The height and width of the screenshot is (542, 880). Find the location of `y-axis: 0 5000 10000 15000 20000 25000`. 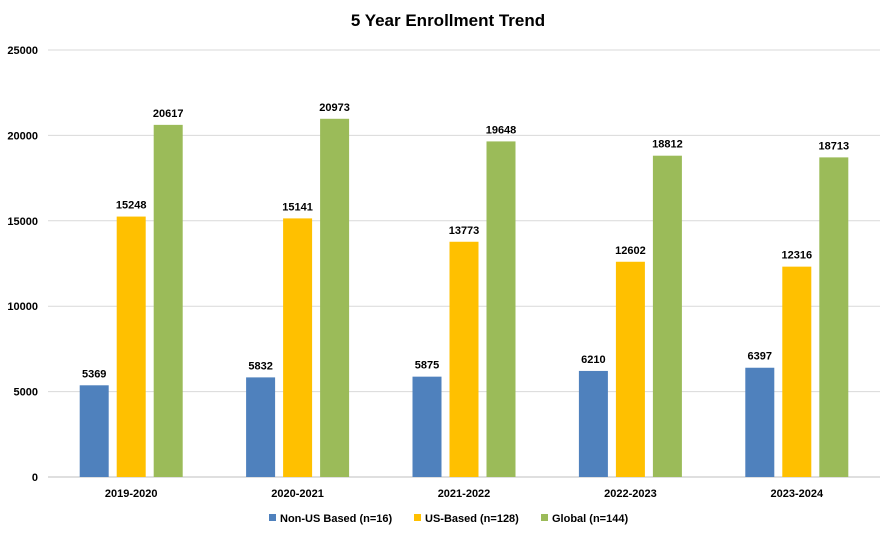

y-axis: 0 5000 10000 15000 20000 25000 is located at coordinates (22, 264).